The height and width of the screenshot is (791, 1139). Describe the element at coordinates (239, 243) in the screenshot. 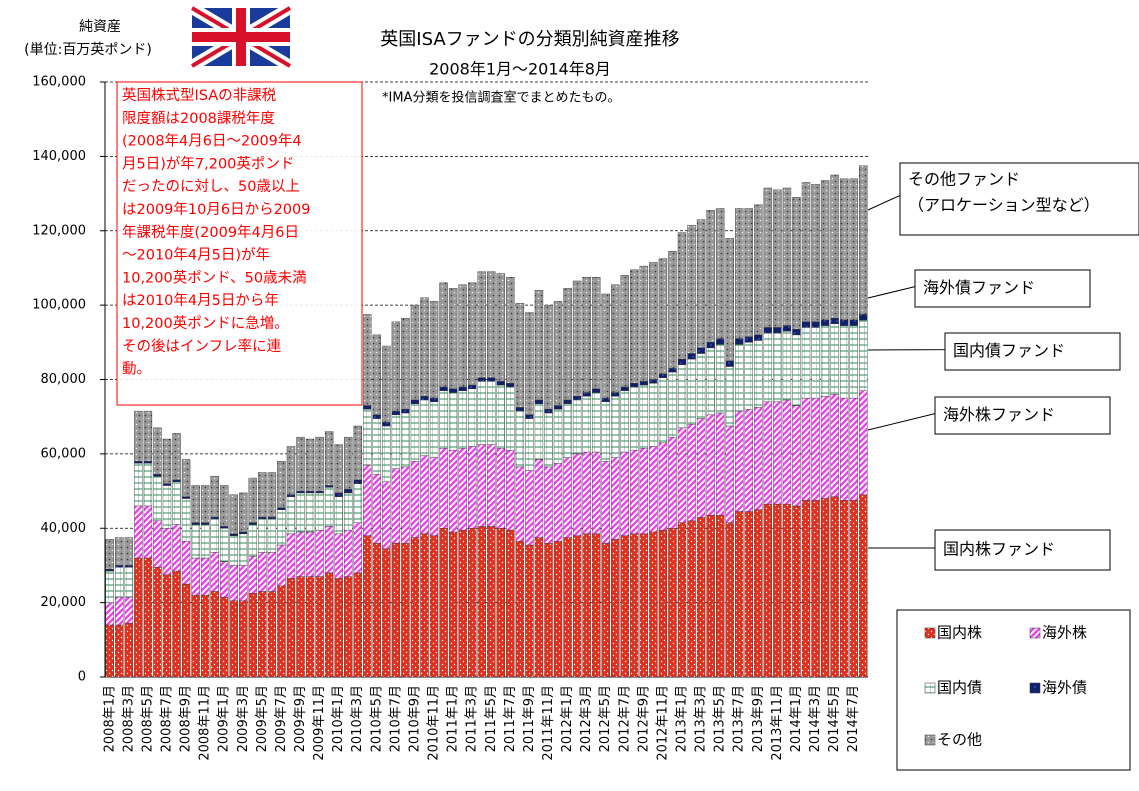

I see `annotation-box` at that location.